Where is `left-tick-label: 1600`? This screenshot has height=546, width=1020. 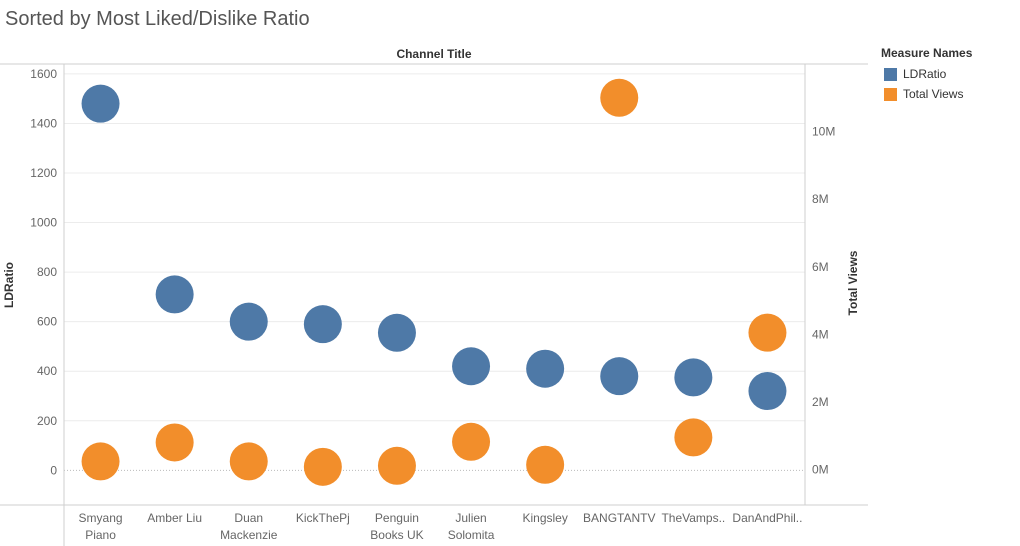 left-tick-label: 1600 is located at coordinates (43, 74).